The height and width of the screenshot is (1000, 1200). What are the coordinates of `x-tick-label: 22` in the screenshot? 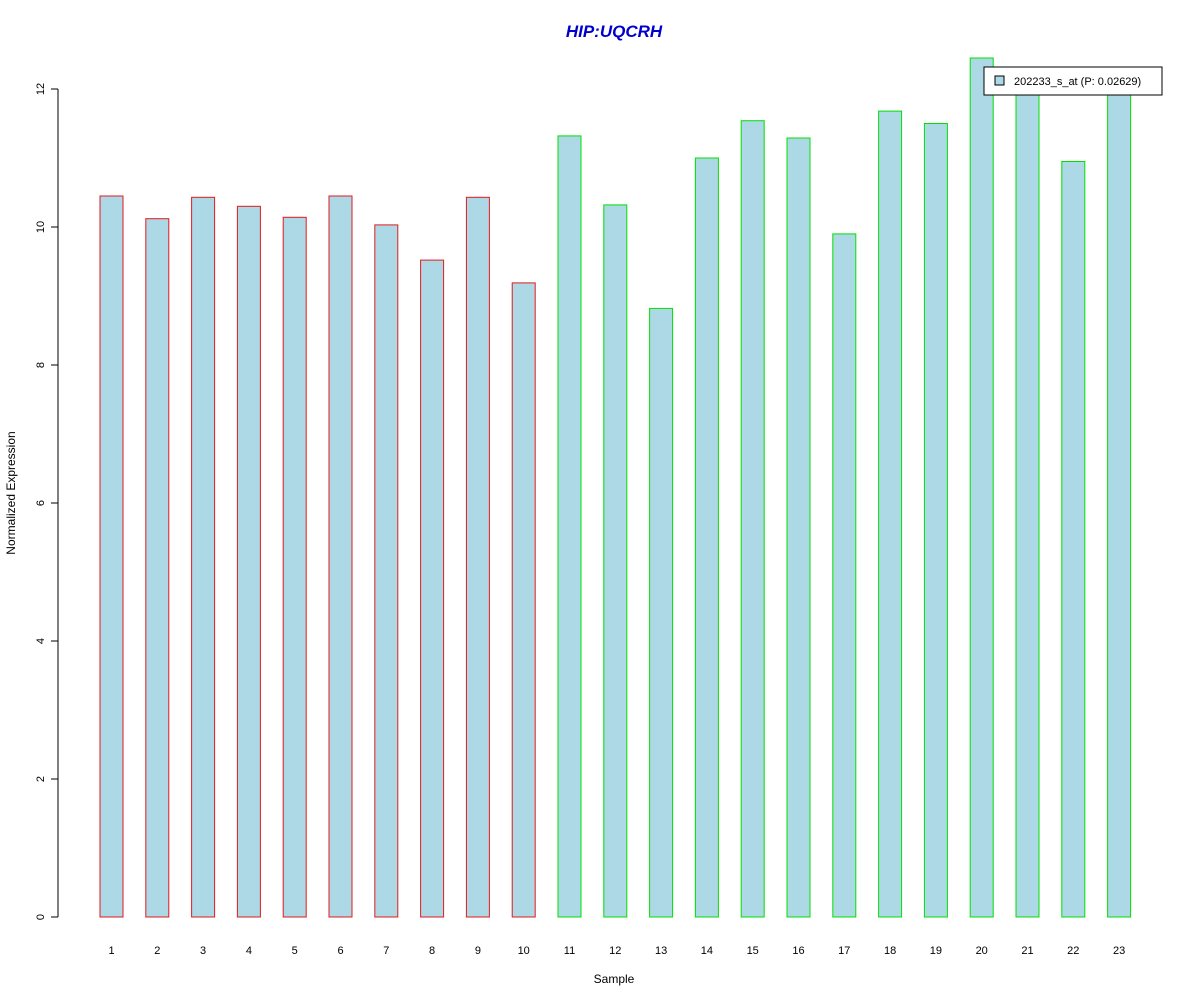 It's located at (1073, 951).